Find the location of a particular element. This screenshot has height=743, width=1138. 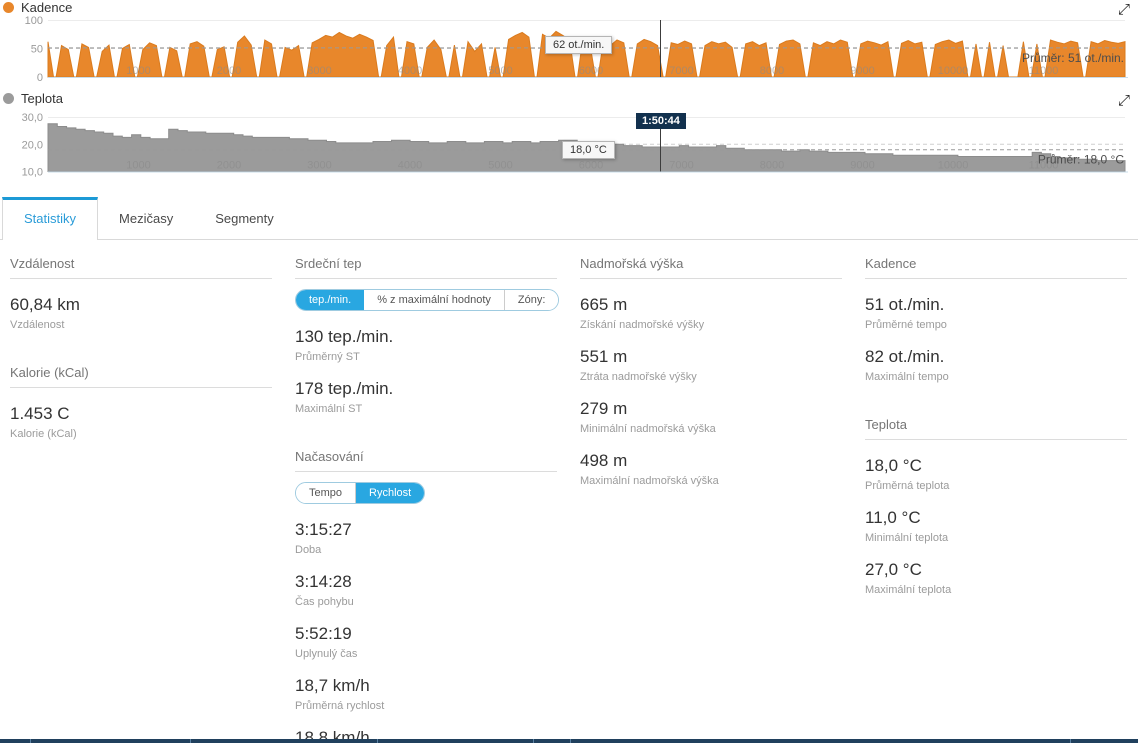

kadence-legend-dot is located at coordinates (8, 7).